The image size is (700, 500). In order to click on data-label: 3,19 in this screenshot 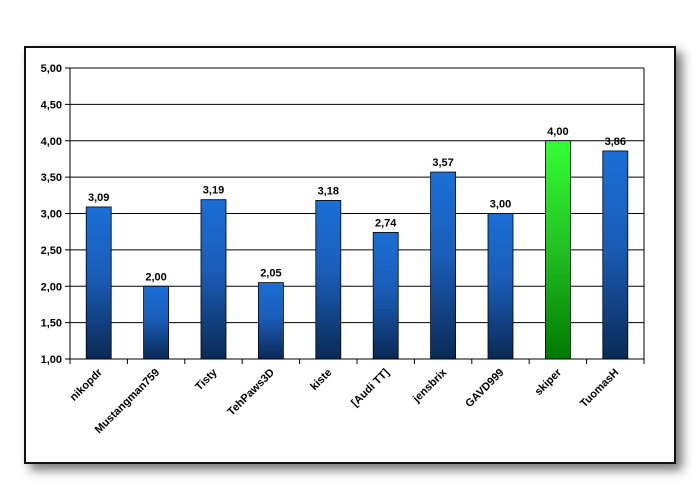, I will do `click(213, 191)`.